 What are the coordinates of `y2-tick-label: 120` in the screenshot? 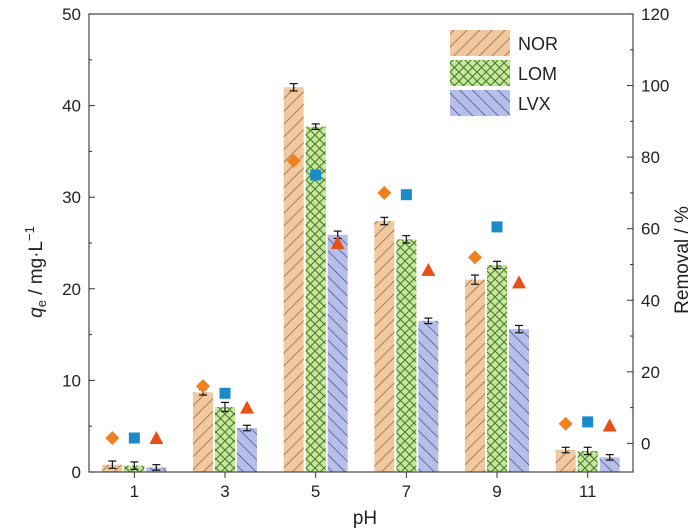 It's located at (655, 14).